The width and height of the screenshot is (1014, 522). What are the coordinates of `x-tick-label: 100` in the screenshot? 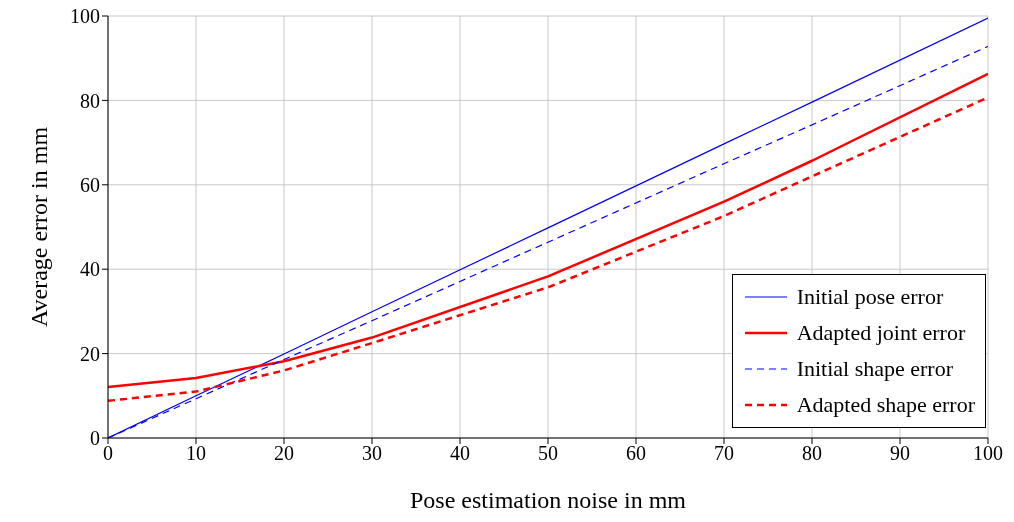 It's located at (988, 453).